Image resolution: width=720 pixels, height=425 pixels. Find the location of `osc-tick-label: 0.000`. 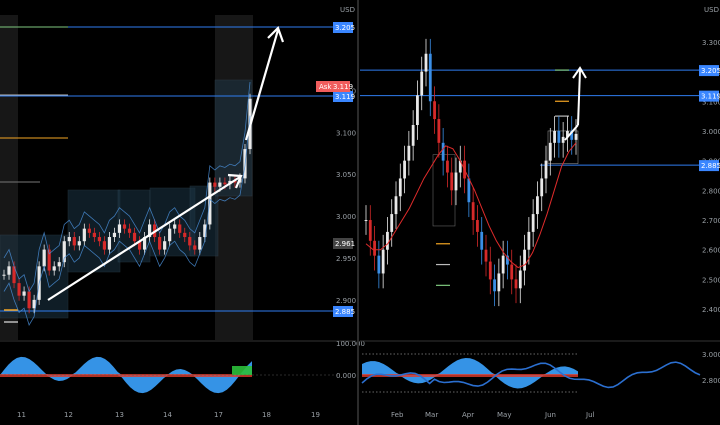

osc-tick-label: 0.000 is located at coordinates (346, 376).